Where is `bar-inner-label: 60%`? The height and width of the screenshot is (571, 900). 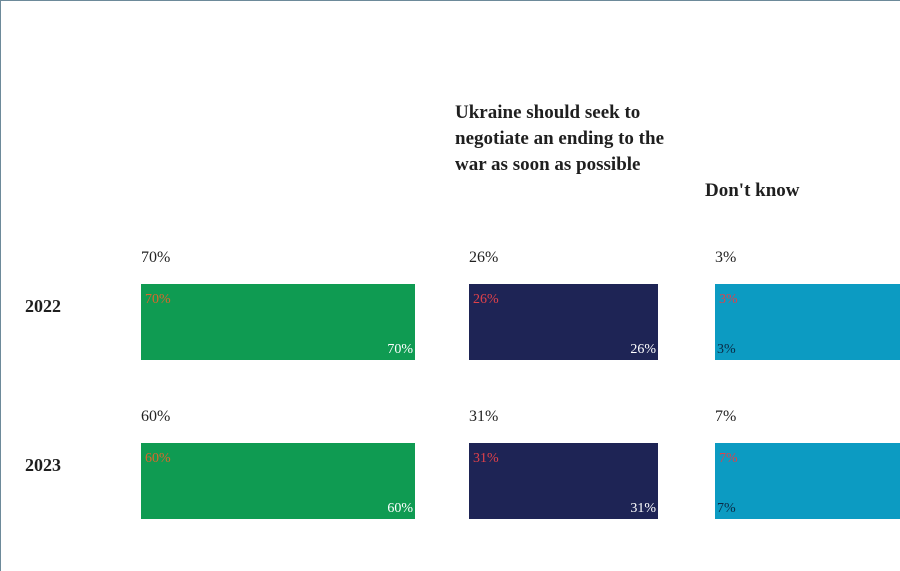
bar-inner-label: 60% is located at coordinates (158, 458).